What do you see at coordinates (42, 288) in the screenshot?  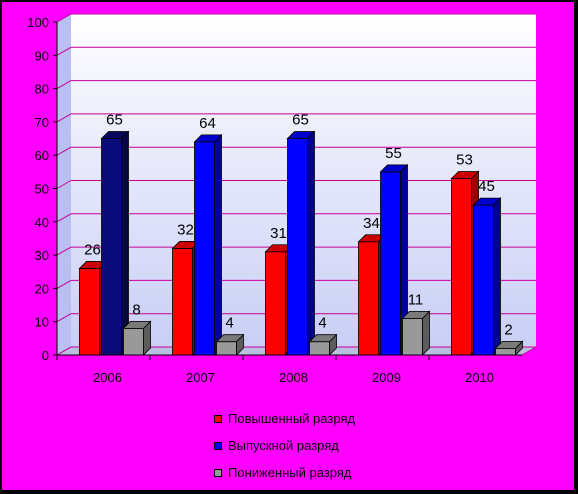 I see `y-tick-label: 20` at bounding box center [42, 288].